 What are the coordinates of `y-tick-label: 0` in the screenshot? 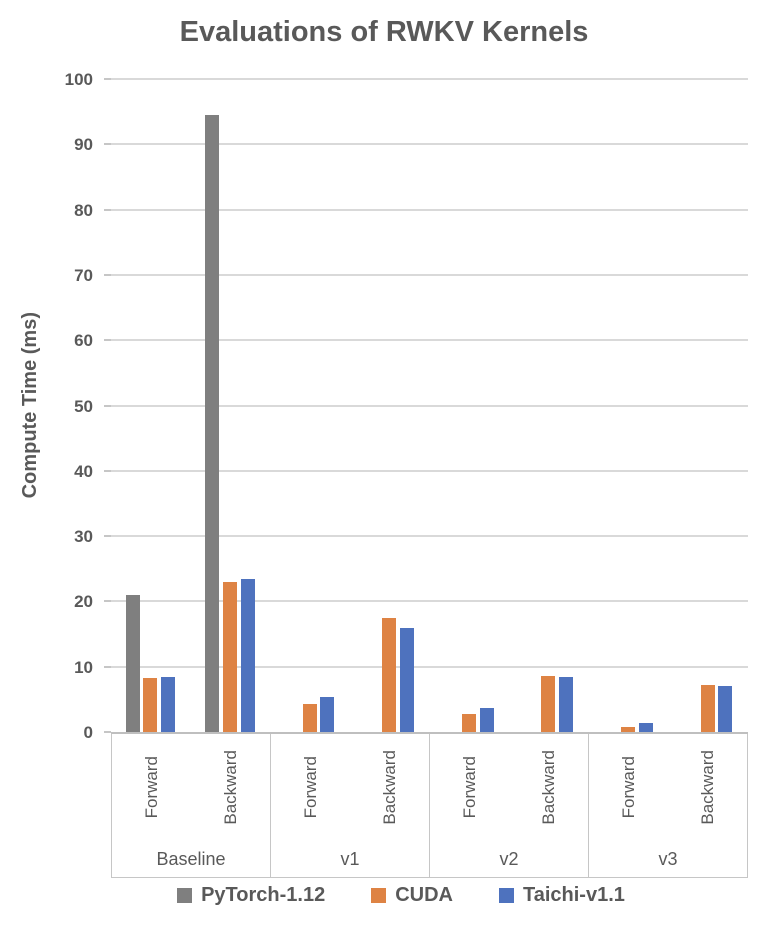 It's located at (88, 732).